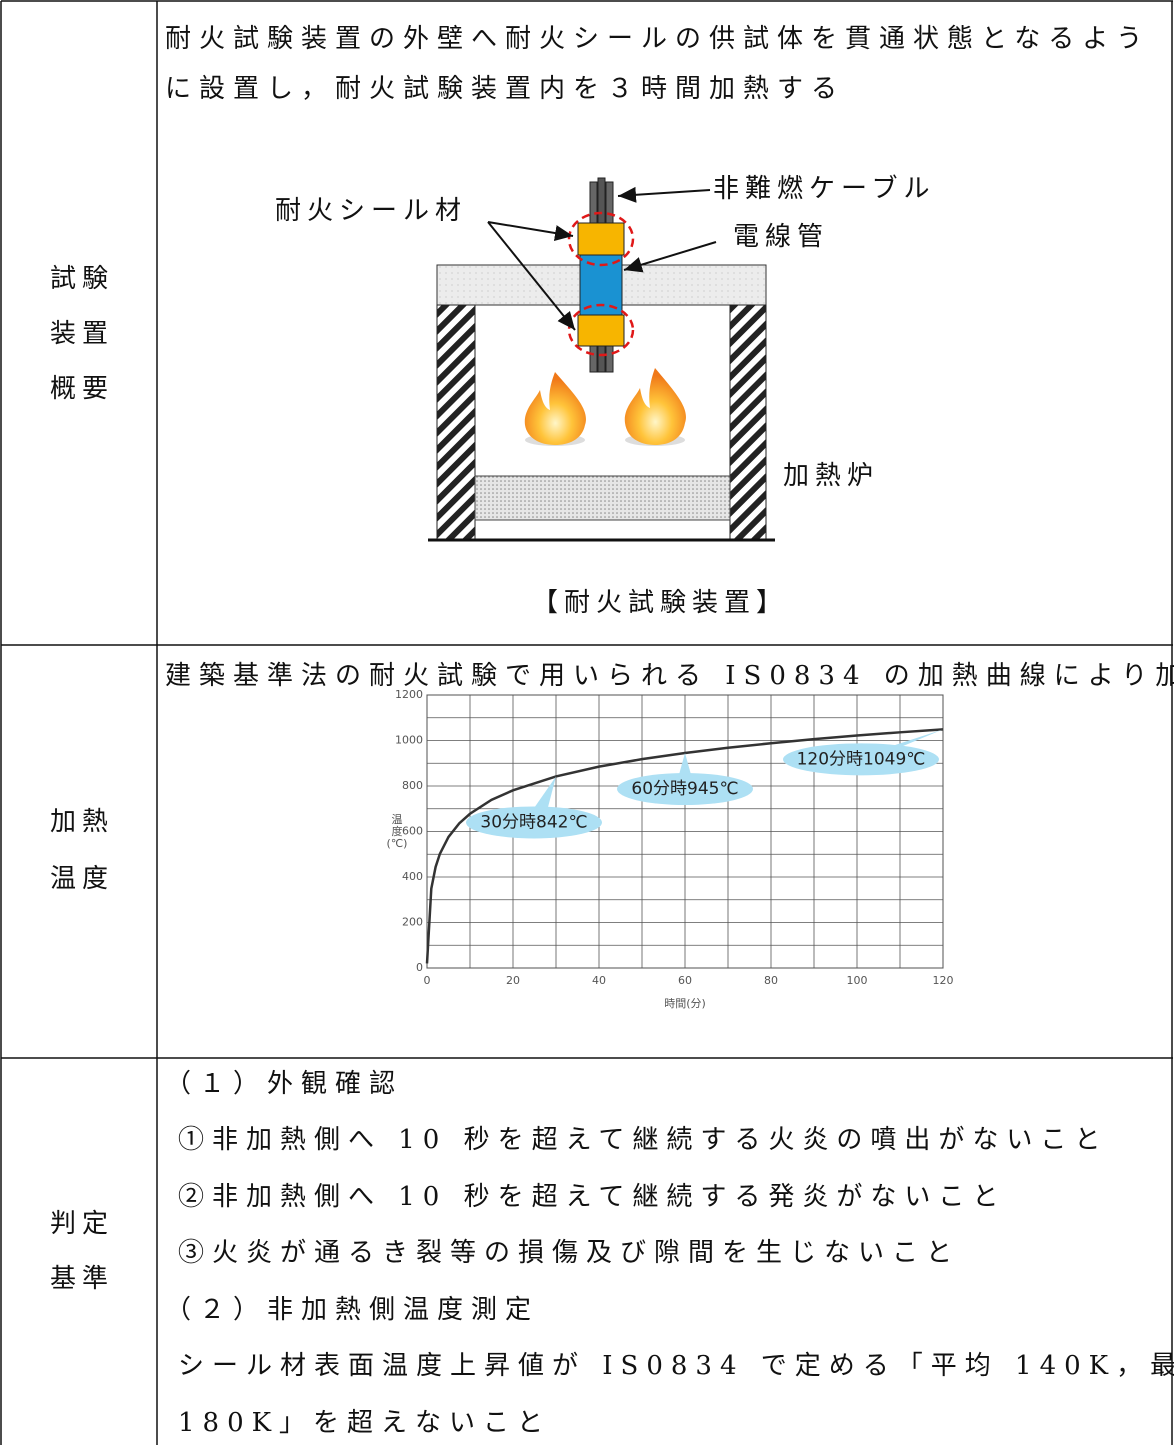  What do you see at coordinates (371, 211) in the screenshot?
I see `figure-label: 耐火シール材` at bounding box center [371, 211].